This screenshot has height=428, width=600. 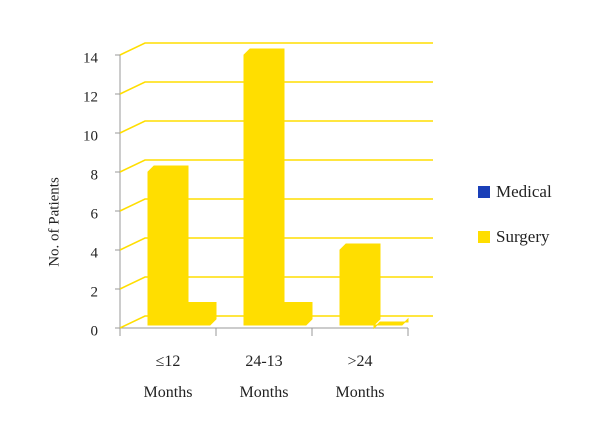 I want to click on y-tick-label: 6, so click(x=95, y=214).